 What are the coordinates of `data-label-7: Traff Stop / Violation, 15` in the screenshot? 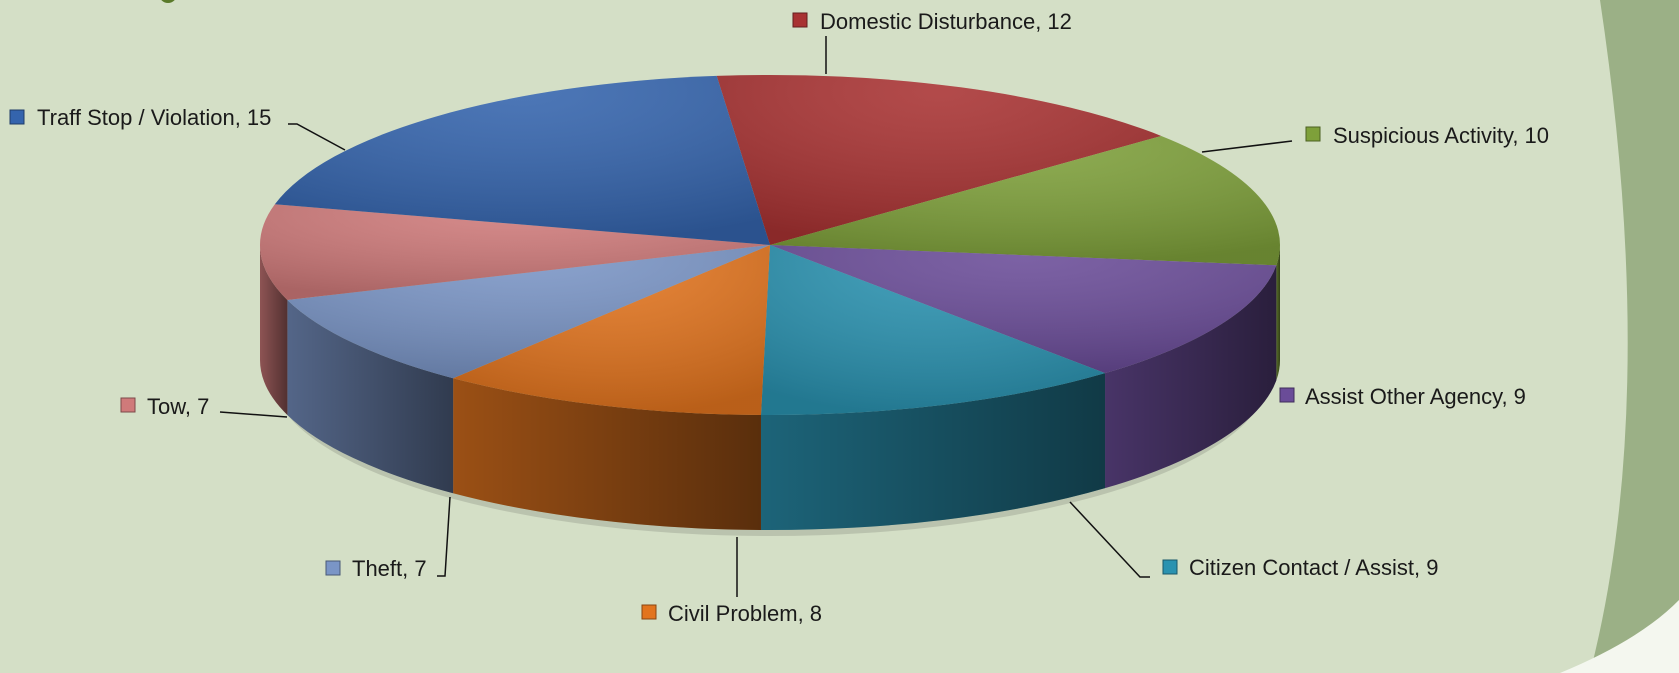 It's located at (177, 128).